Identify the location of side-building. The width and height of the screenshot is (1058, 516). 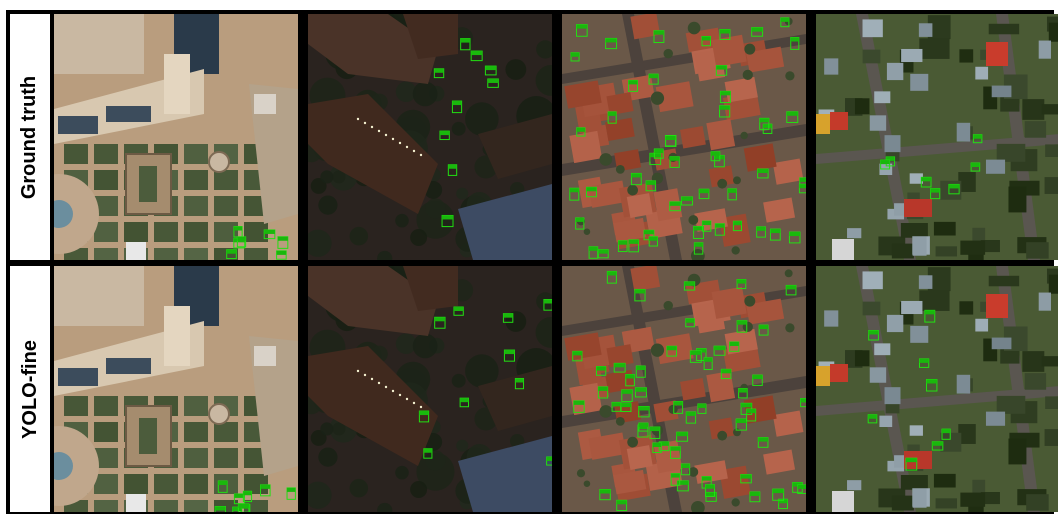
(273, 406).